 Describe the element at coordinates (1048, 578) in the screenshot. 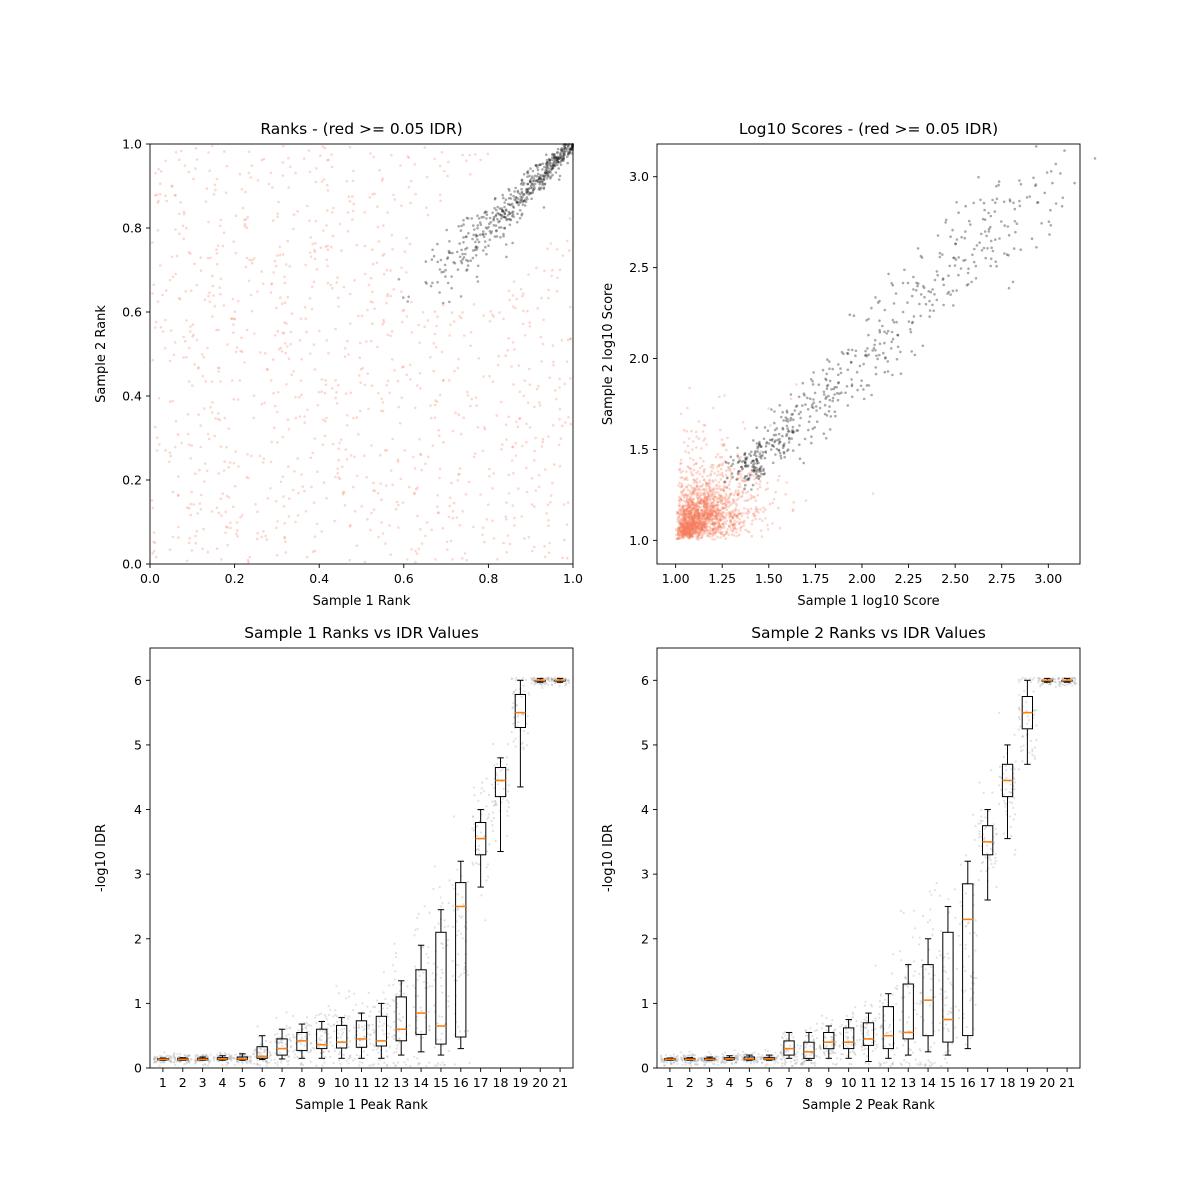

I see `x-tick-label: 3.00` at that location.